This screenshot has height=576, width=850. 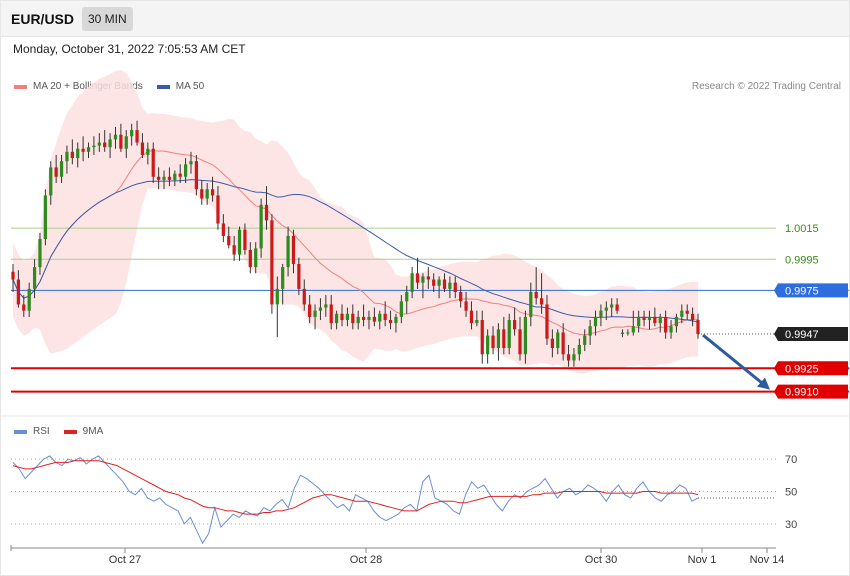 What do you see at coordinates (791, 525) in the screenshot?
I see `rsi-tick-2: 30` at bounding box center [791, 525].